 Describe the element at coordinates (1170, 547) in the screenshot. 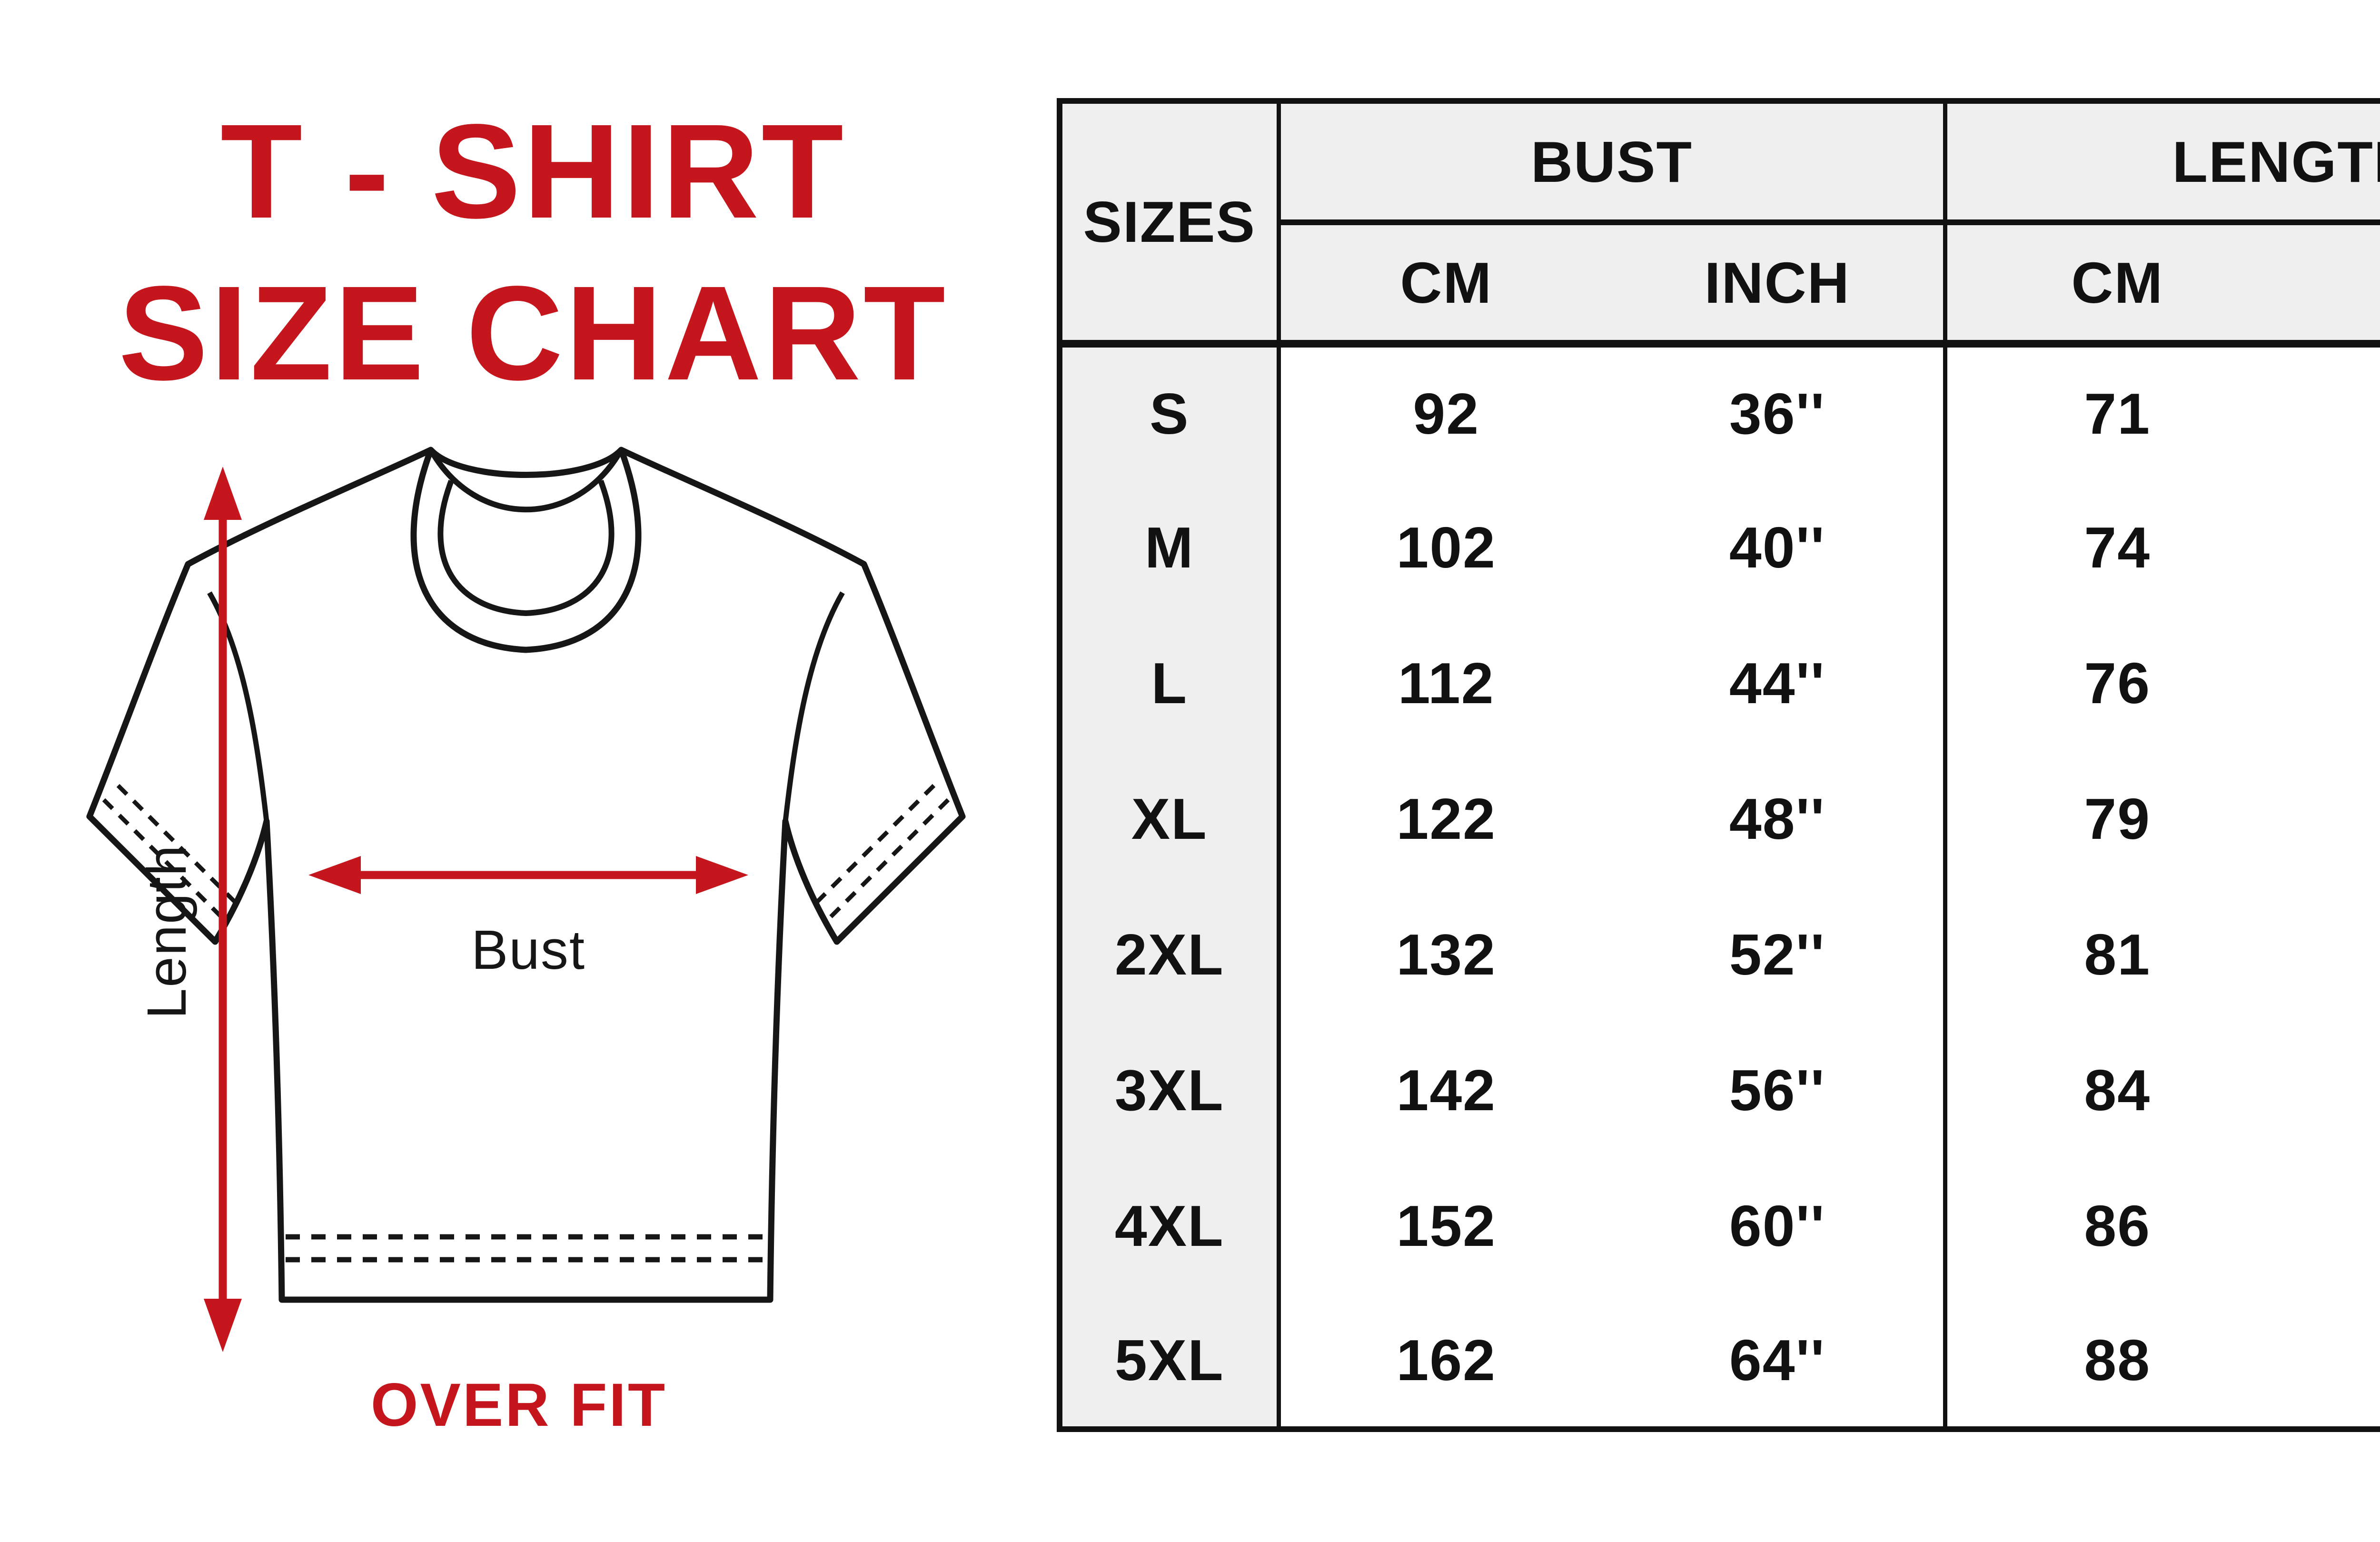

I see `cell-size: M` at that location.